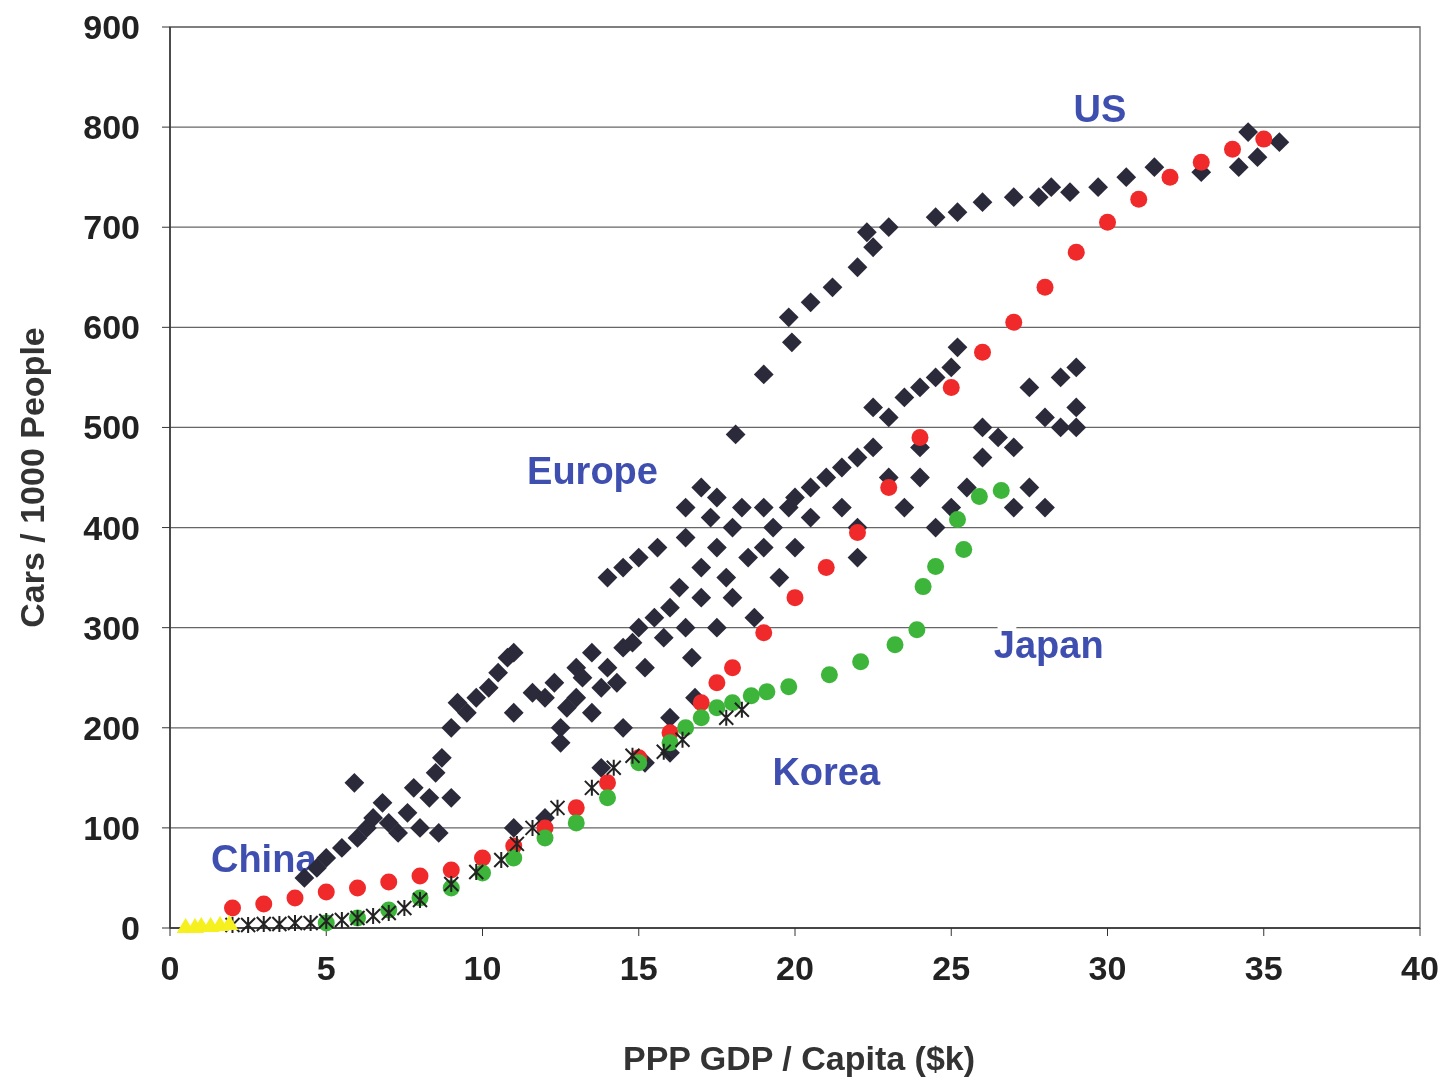 This screenshot has height=1082, width=1444. What do you see at coordinates (799, 1058) in the screenshot?
I see `x-axis-title: PPP GDP / Capita ($k)` at bounding box center [799, 1058].